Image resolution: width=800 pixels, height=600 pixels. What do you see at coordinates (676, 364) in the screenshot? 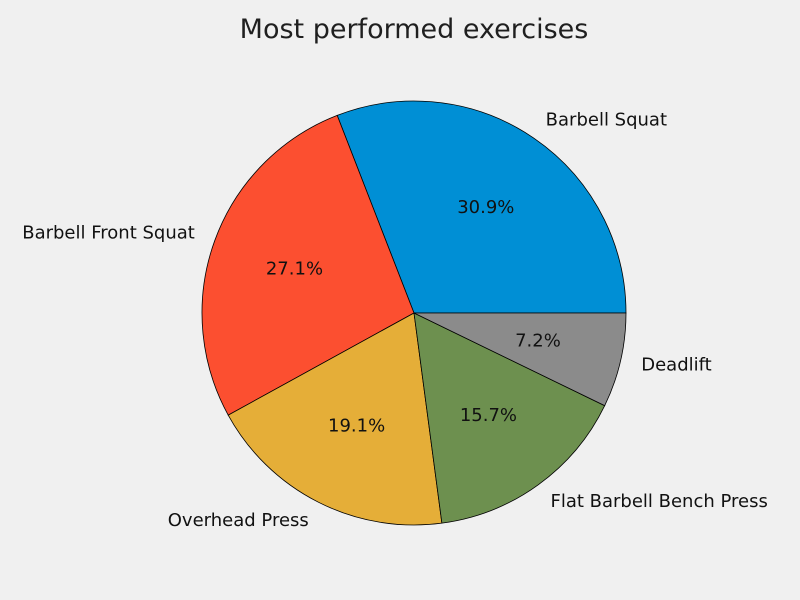
I see `slice-category-label: Deadlift` at bounding box center [676, 364].